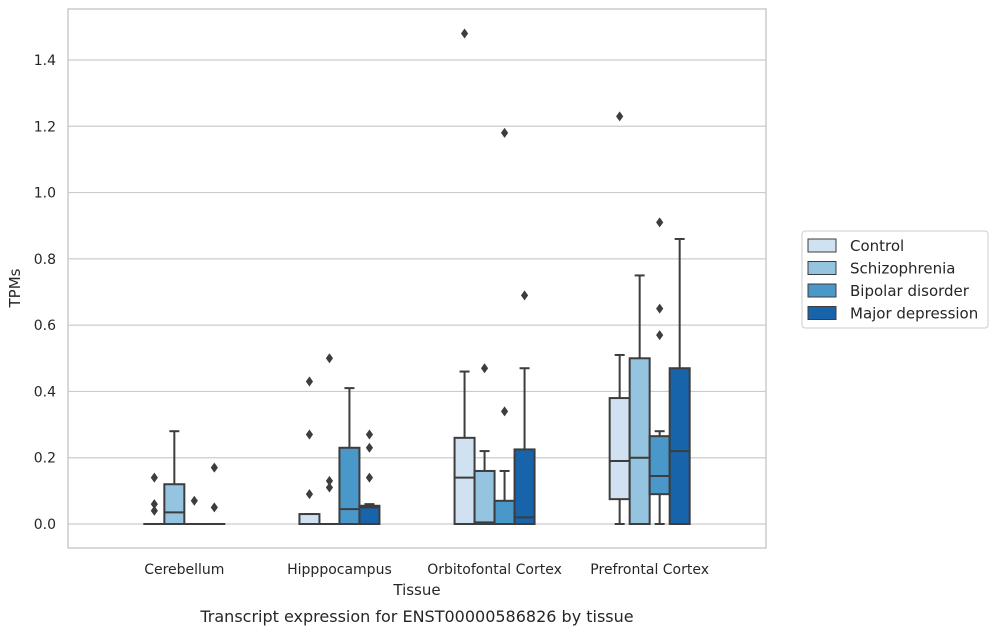 This screenshot has width=997, height=634. What do you see at coordinates (45, 127) in the screenshot?
I see `y-tick-label: 1.2` at bounding box center [45, 127].